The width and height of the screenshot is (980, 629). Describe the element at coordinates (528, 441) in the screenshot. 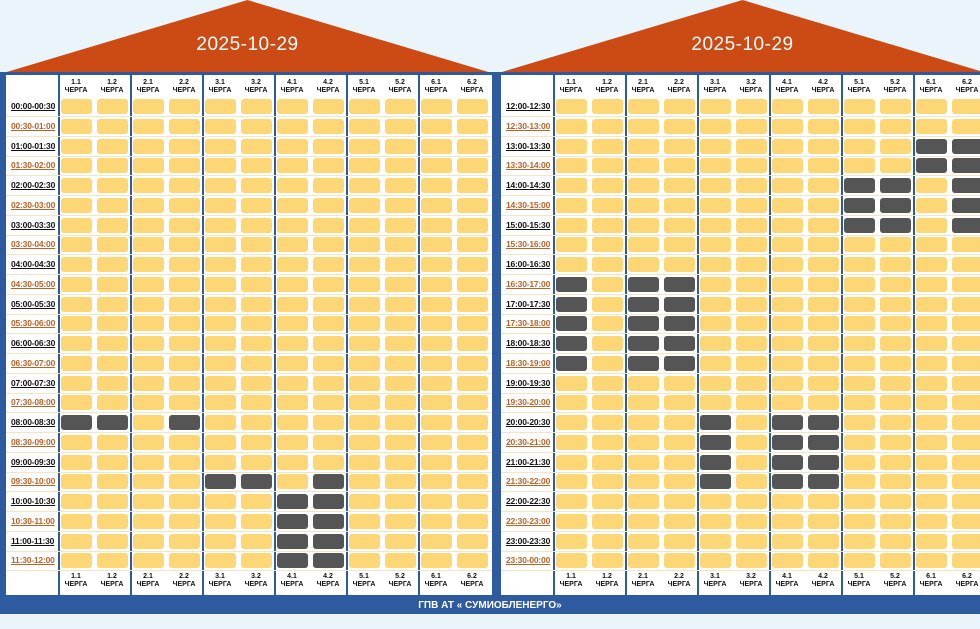

I see `time-slot-label: 20:30-21:00` at that location.